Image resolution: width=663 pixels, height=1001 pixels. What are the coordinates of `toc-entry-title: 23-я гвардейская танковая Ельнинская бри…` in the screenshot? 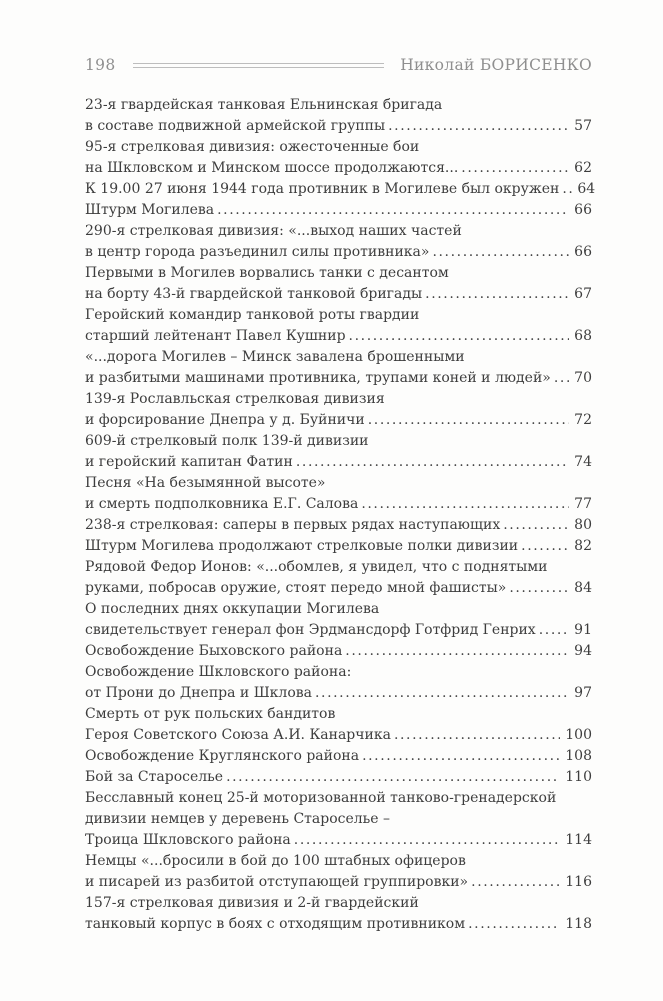 It's located at (264, 105).